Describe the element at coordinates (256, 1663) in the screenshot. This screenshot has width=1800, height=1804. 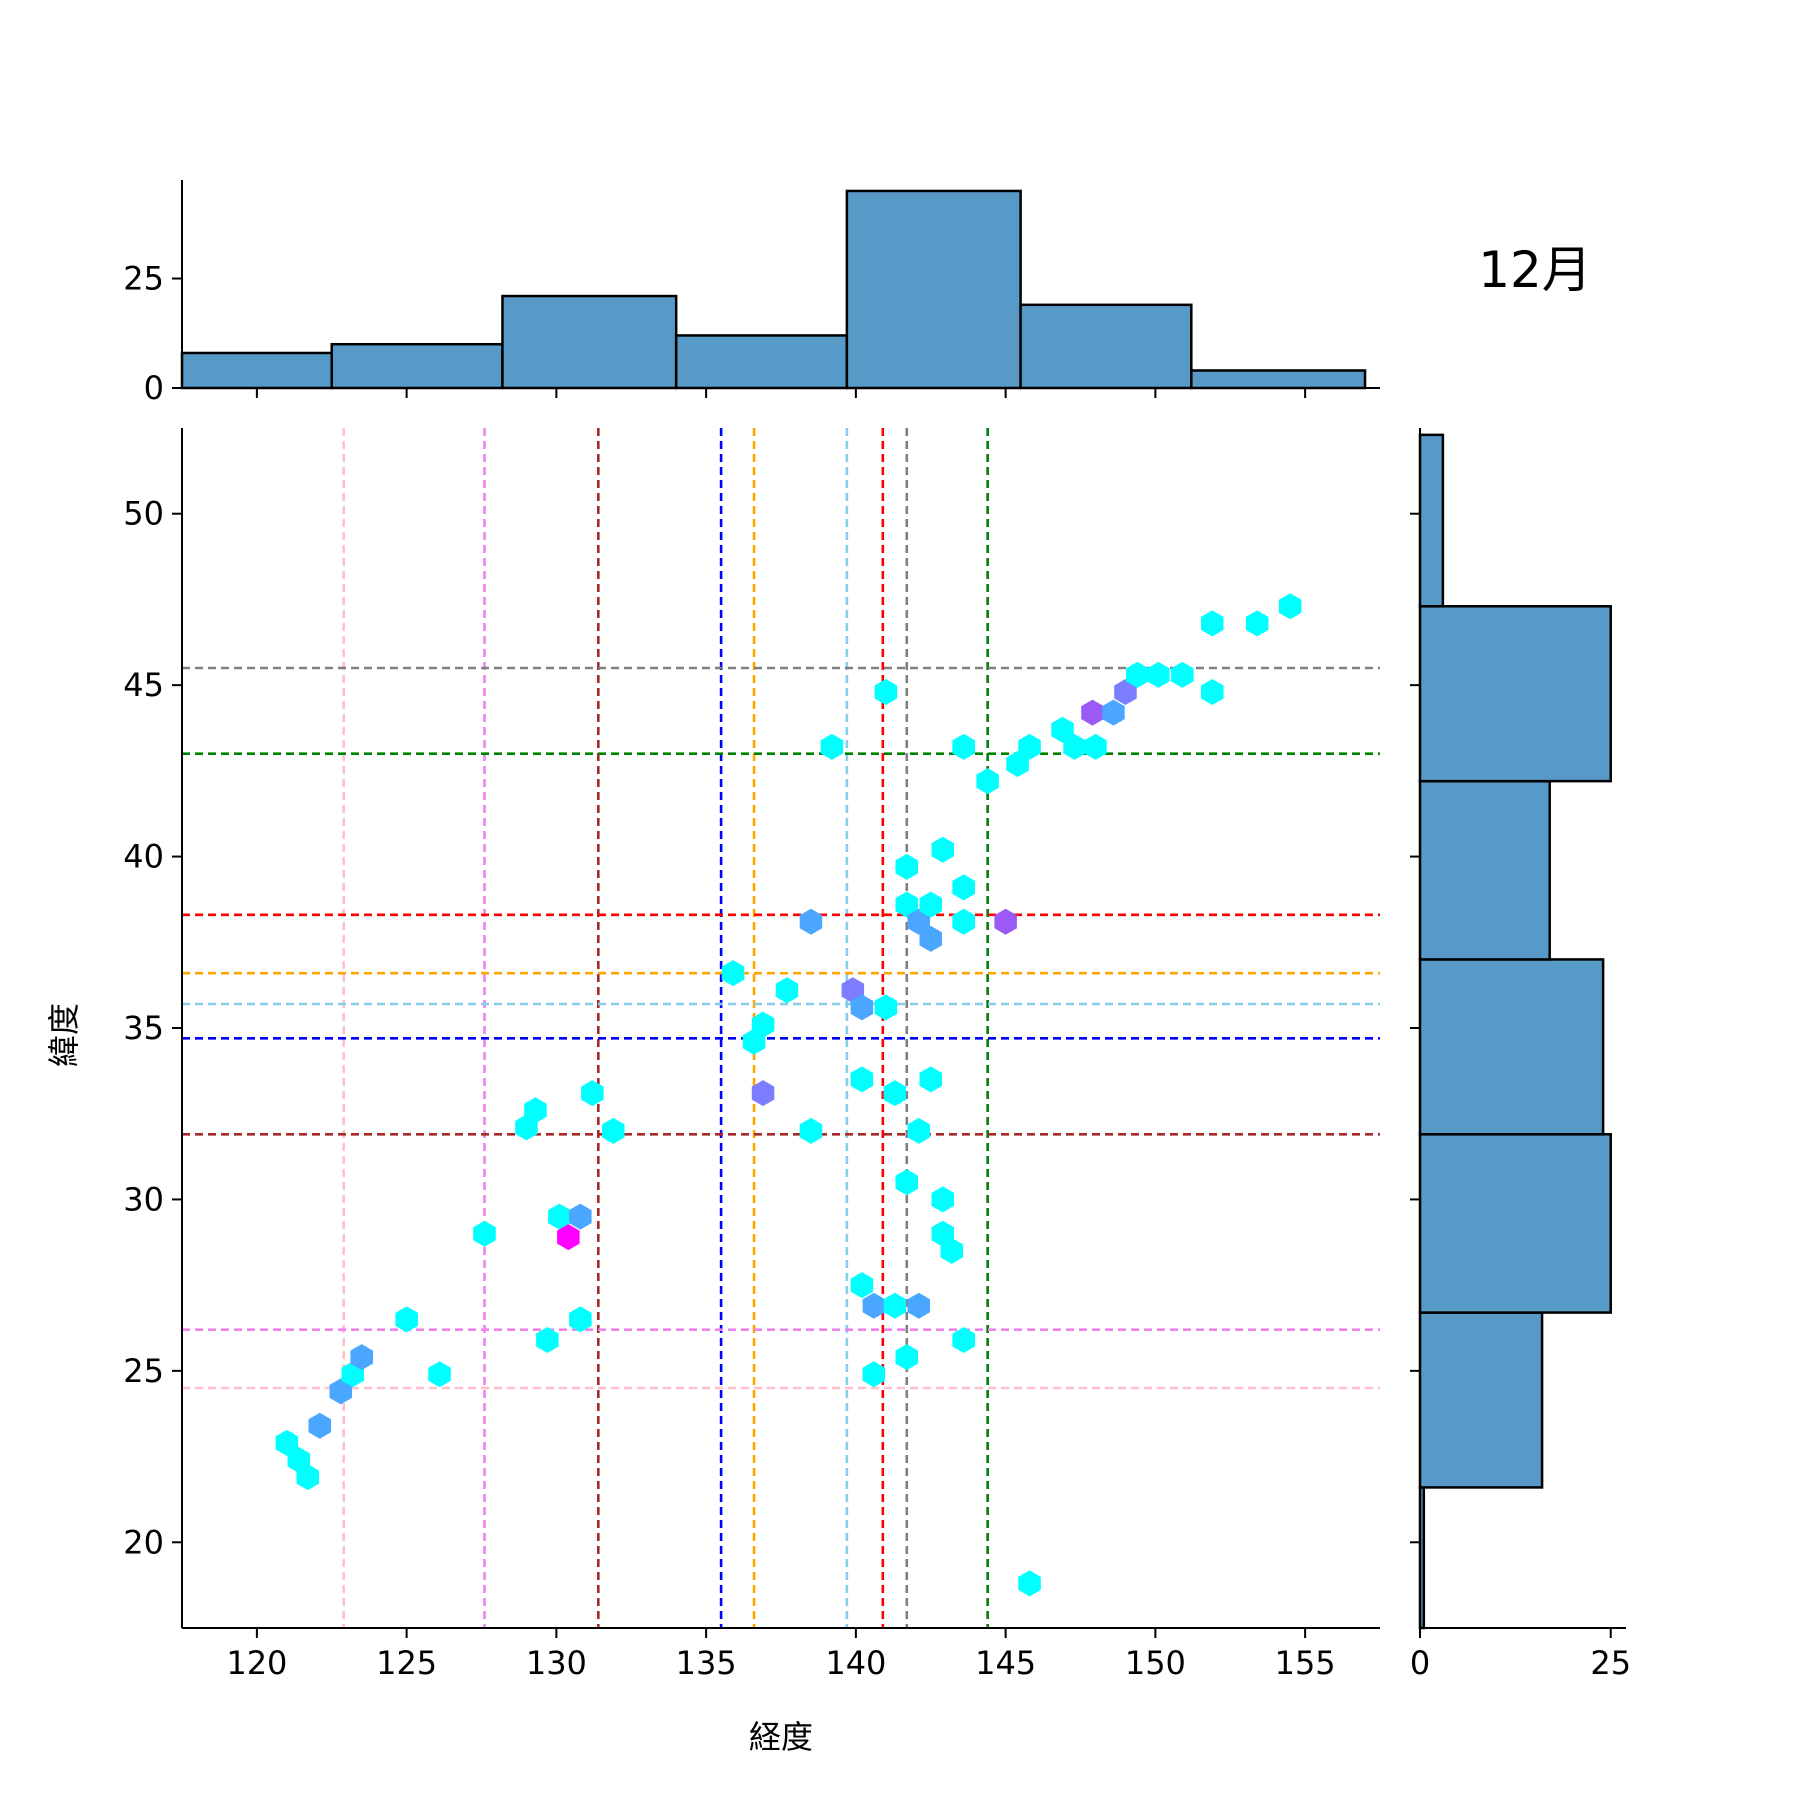
I see `x-tick-label: 120` at that location.